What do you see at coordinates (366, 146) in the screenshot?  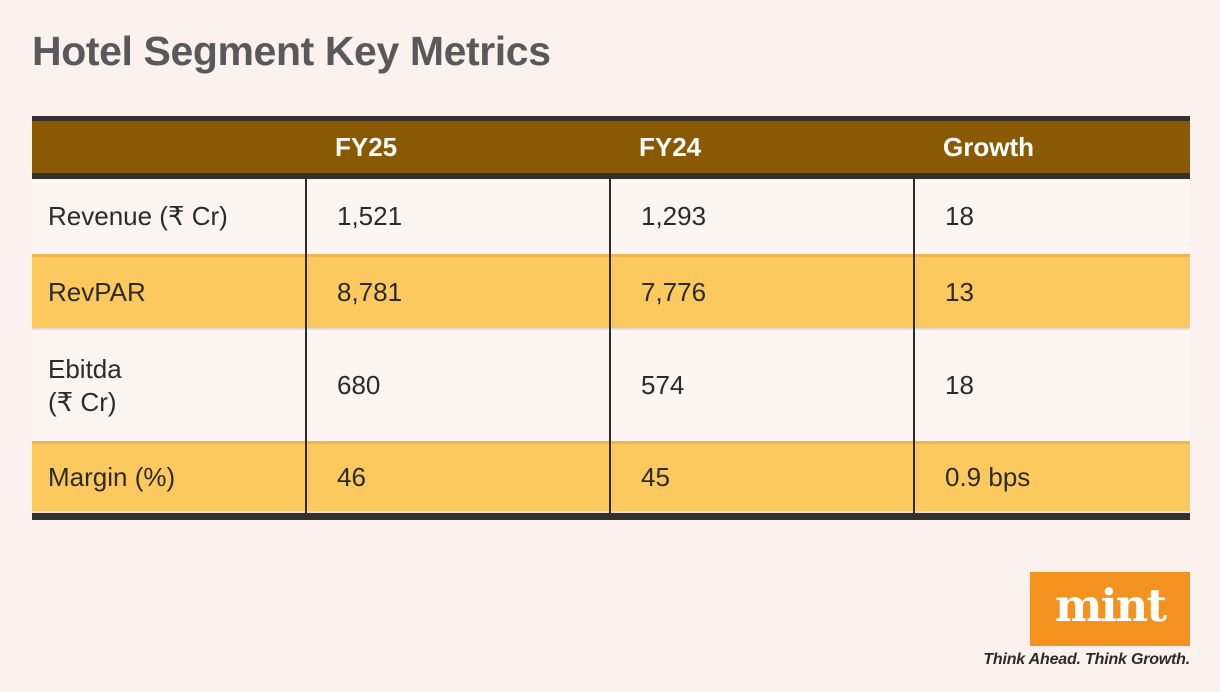 I see `header-cell-fy25: FY25` at bounding box center [366, 146].